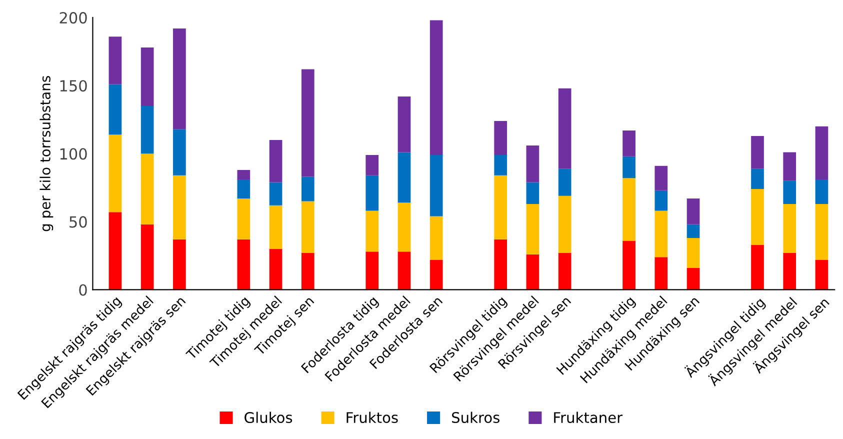 Image resolution: width=843 pixels, height=439 pixels. I want to click on legend-label: Sukros, so click(476, 418).